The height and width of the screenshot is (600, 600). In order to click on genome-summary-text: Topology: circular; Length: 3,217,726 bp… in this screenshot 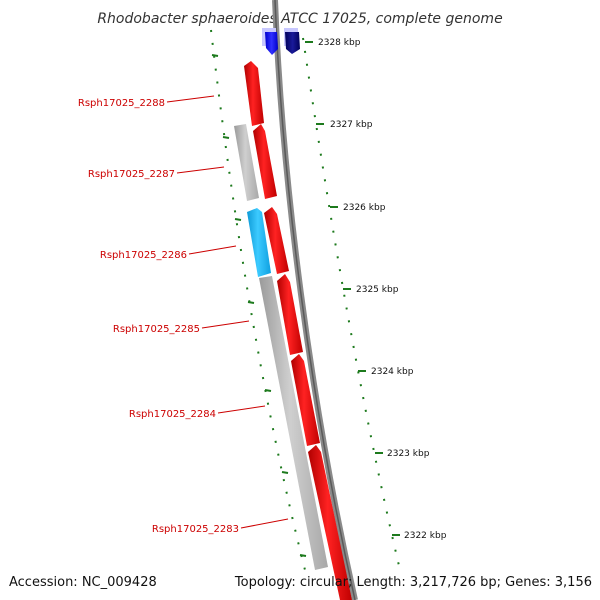, I will do `click(413, 582)`.